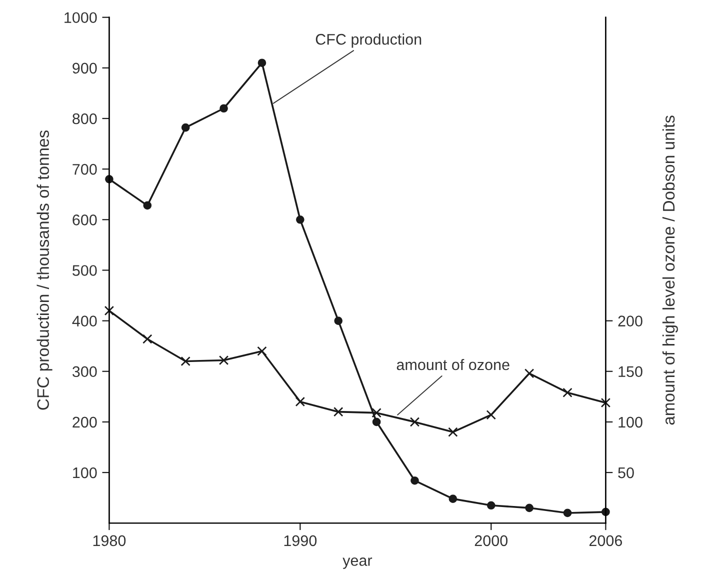  Describe the element at coordinates (670, 270) in the screenshot. I see `y2-axis-title: amount of high level ozone / Dobson units` at that location.